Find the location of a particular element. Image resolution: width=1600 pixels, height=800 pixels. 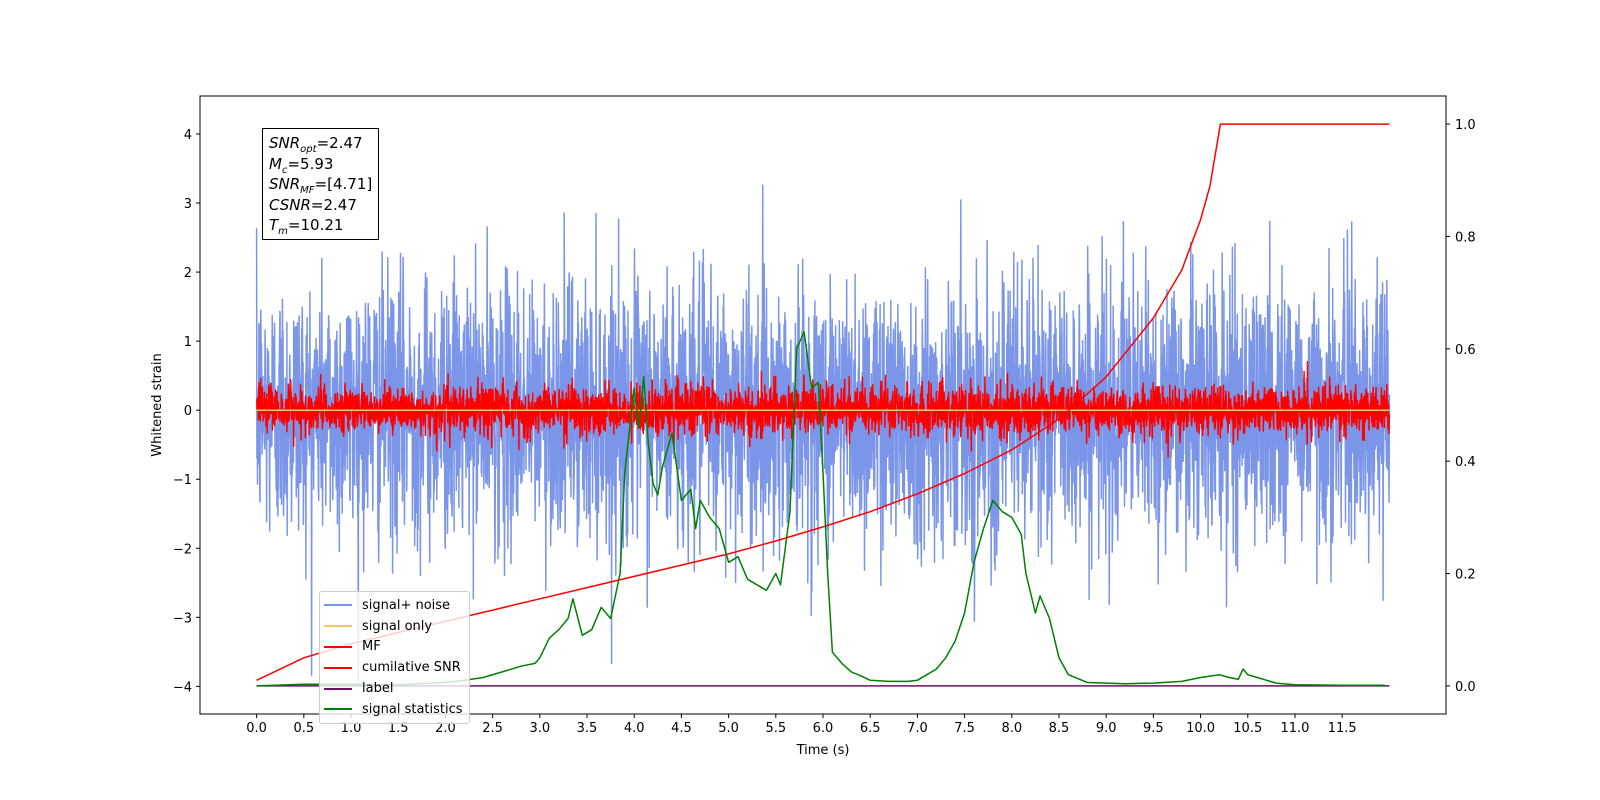

legend-label: MF is located at coordinates (371, 647).